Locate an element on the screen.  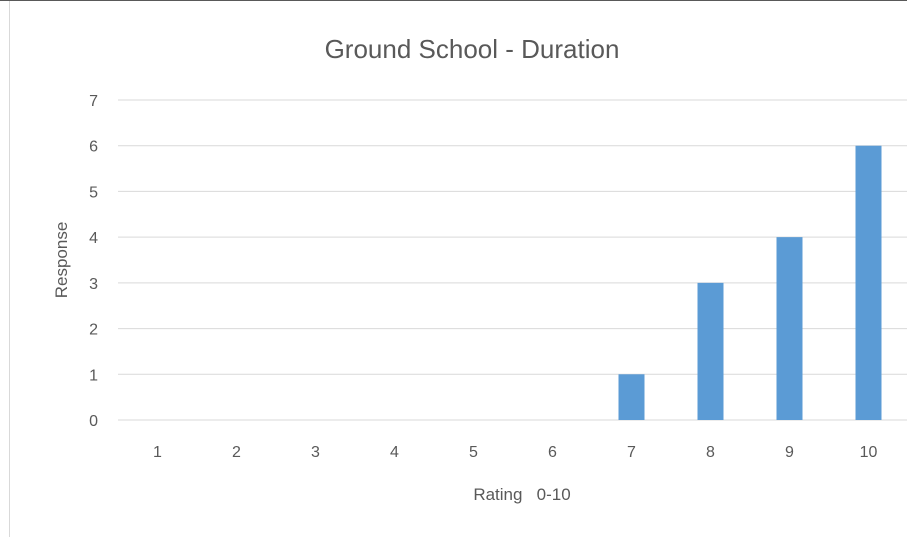
x-tick-label: 5 is located at coordinates (473, 452).